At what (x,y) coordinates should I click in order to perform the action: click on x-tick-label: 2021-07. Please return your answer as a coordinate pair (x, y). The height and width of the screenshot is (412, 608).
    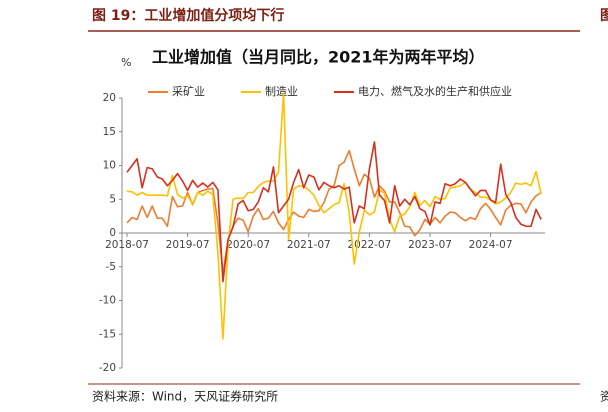
    Looking at the image, I should click on (309, 245).